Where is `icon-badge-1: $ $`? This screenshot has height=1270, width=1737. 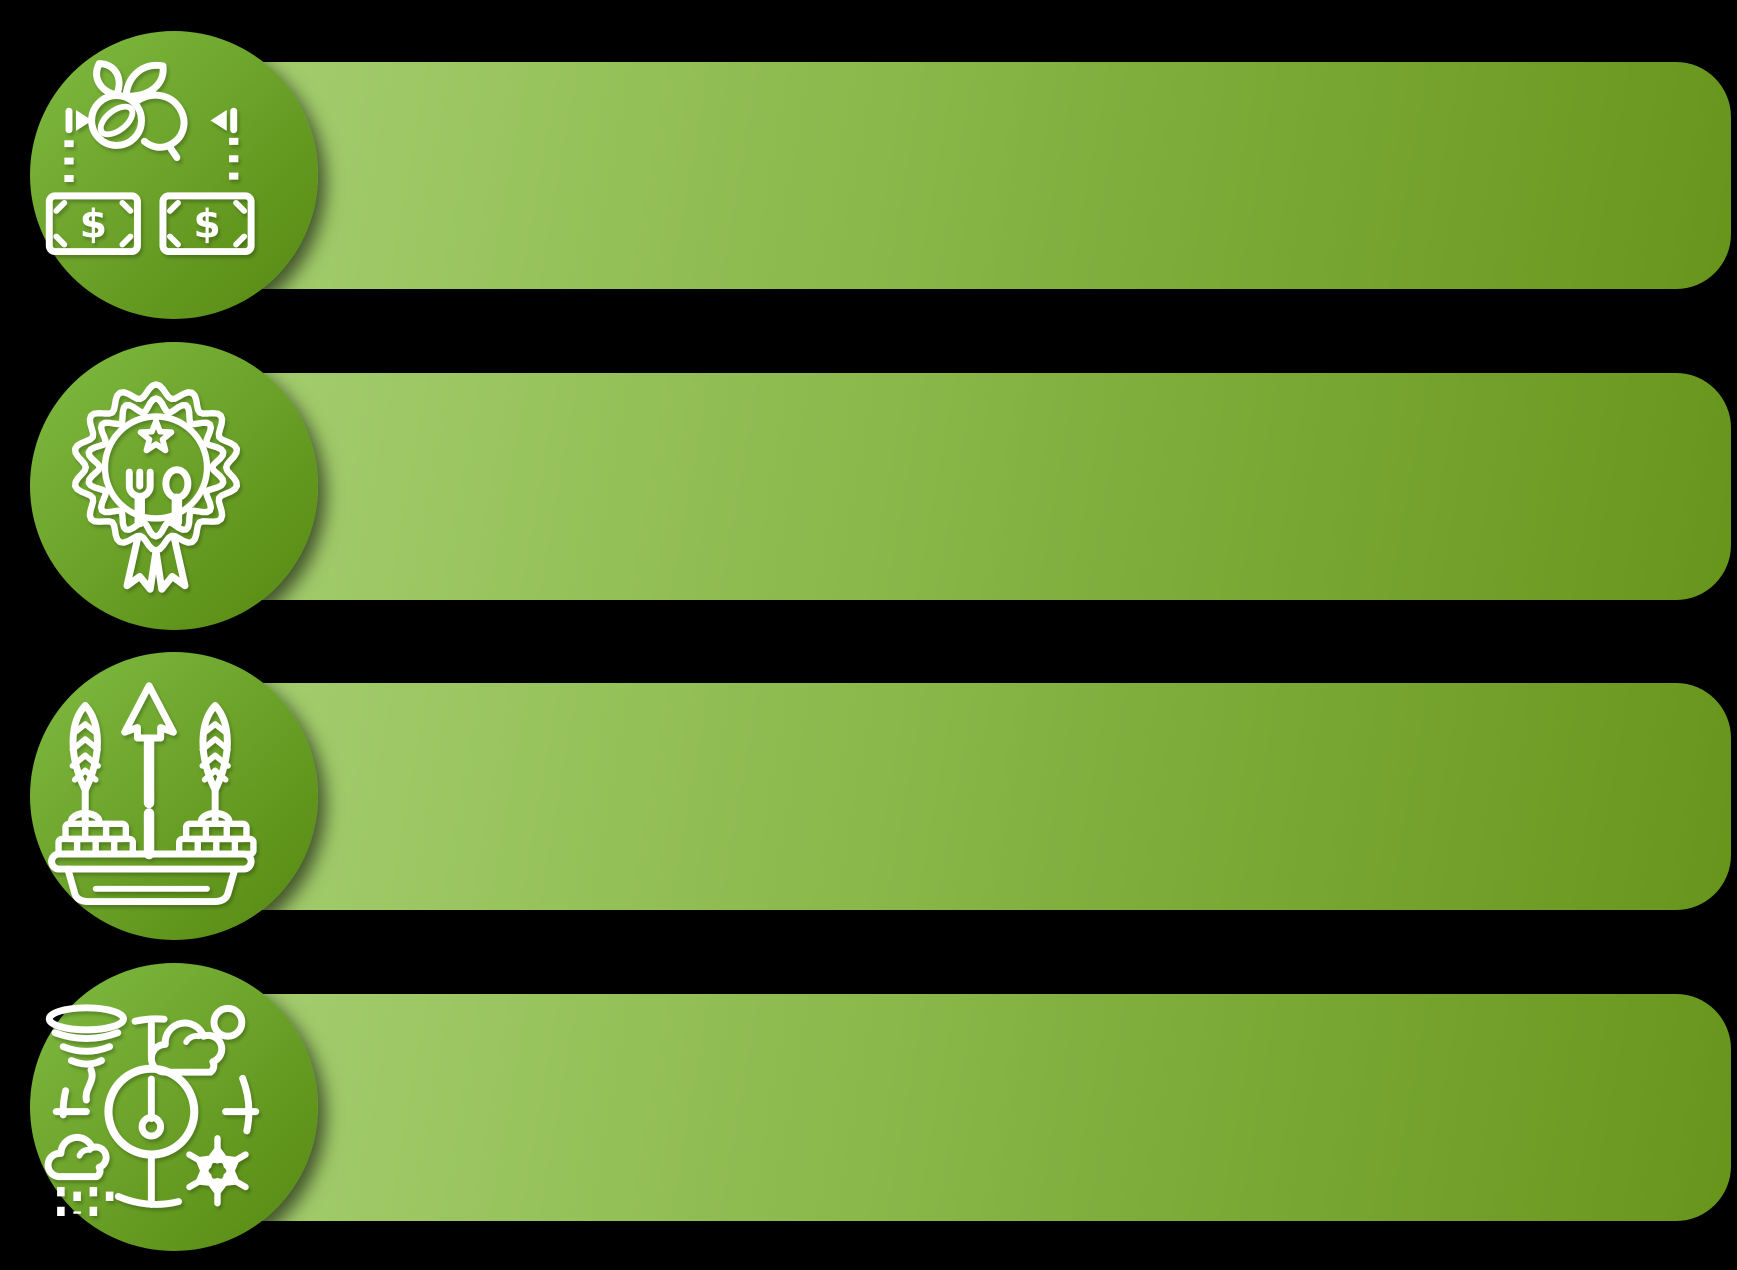
icon-badge-1: $ $ is located at coordinates (174, 175).